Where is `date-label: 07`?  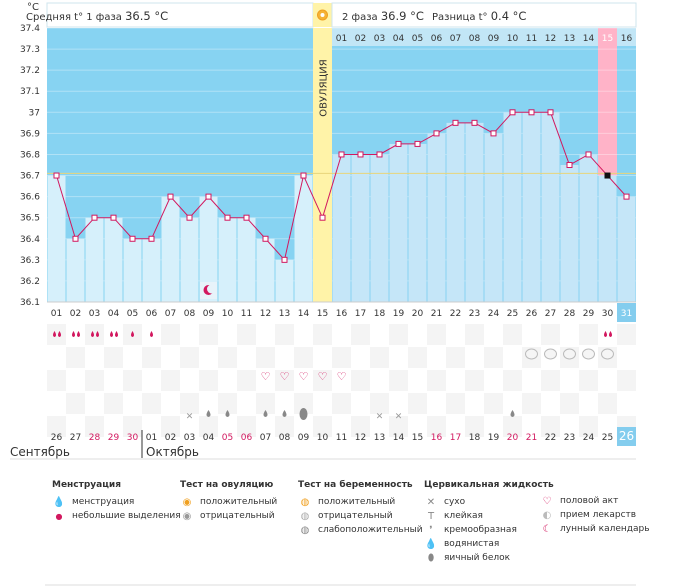
date-label: 07 is located at coordinates (265, 438).